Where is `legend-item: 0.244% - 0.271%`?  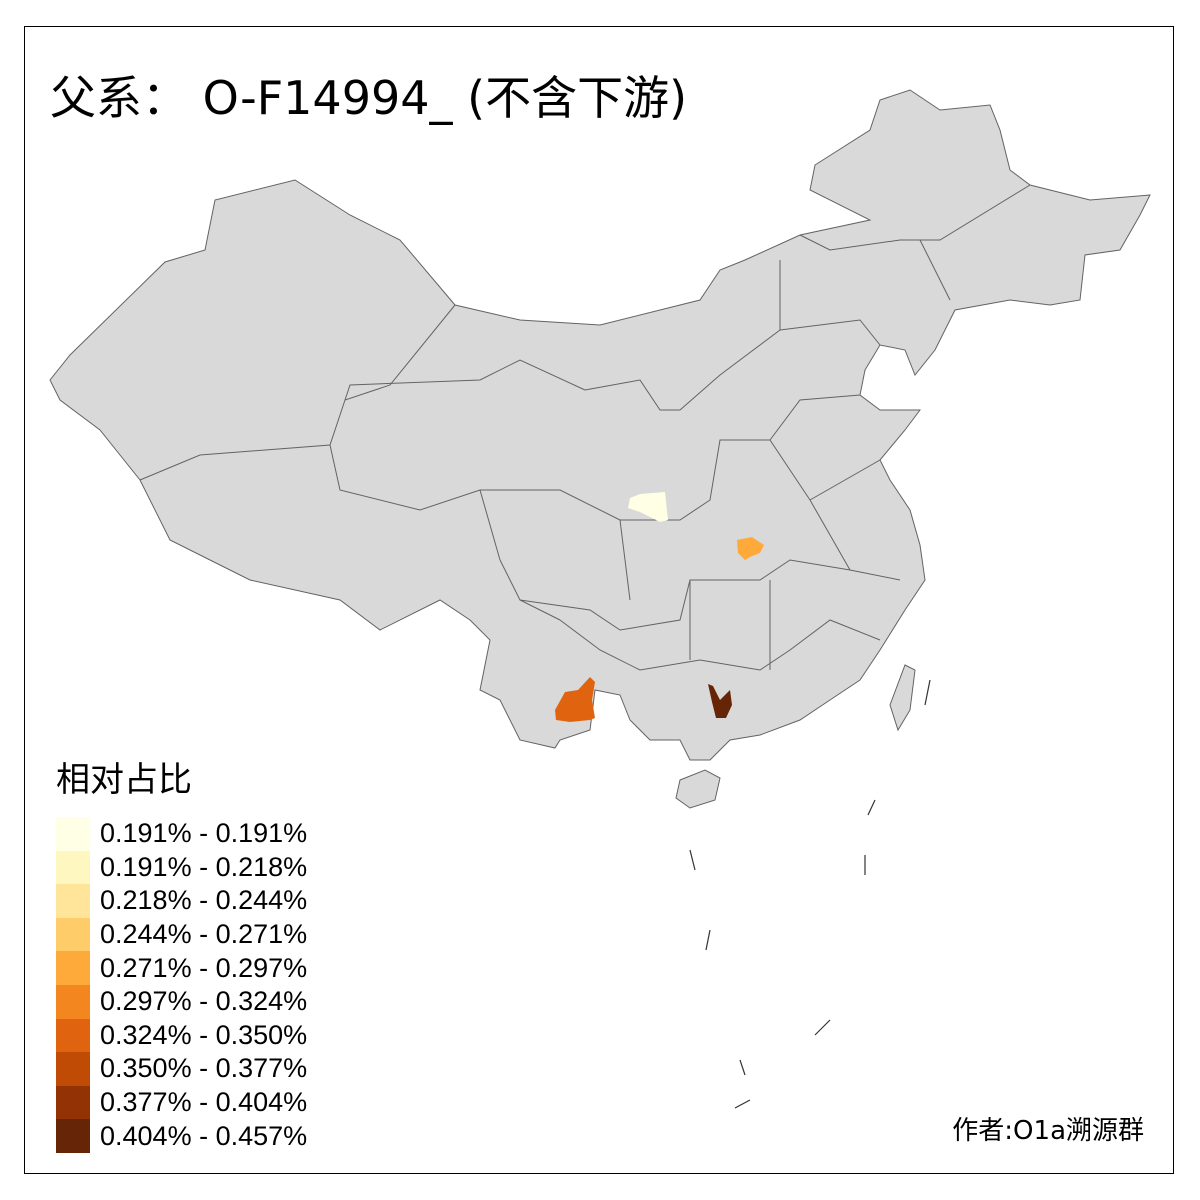
legend-item: 0.244% - 0.271% is located at coordinates (182, 934).